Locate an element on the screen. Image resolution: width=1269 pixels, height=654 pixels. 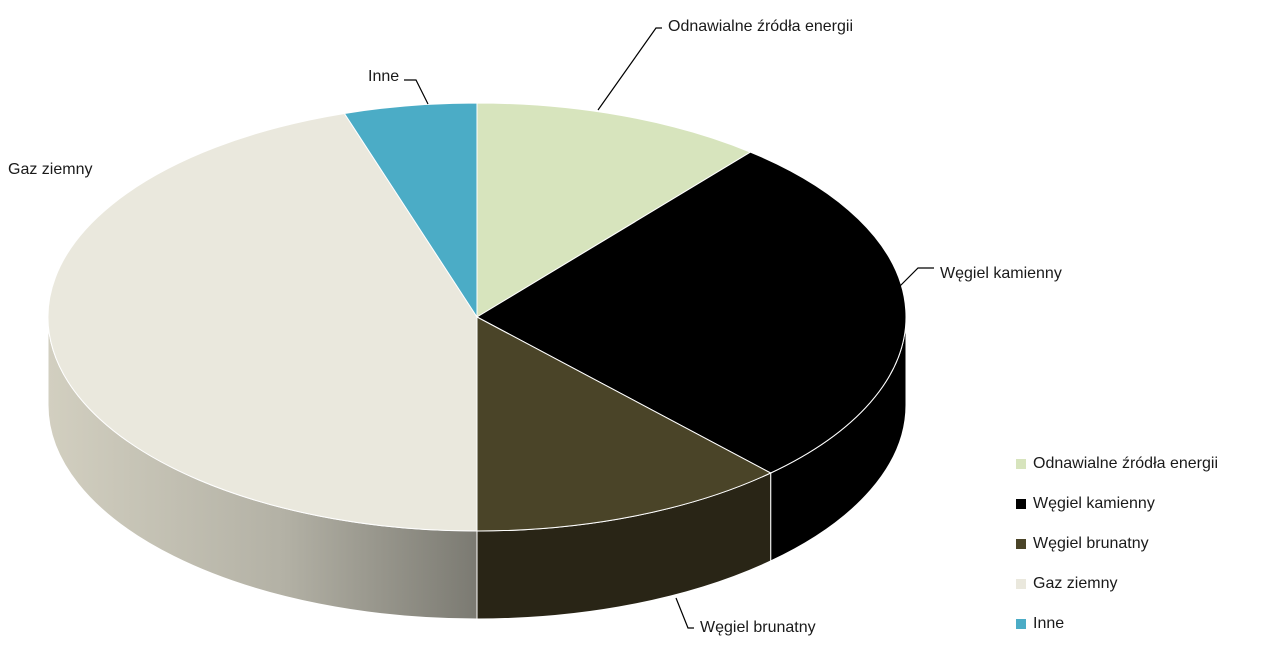
legend-item-odnawialne: Odnawialne źródła energii is located at coordinates (1141, 464).